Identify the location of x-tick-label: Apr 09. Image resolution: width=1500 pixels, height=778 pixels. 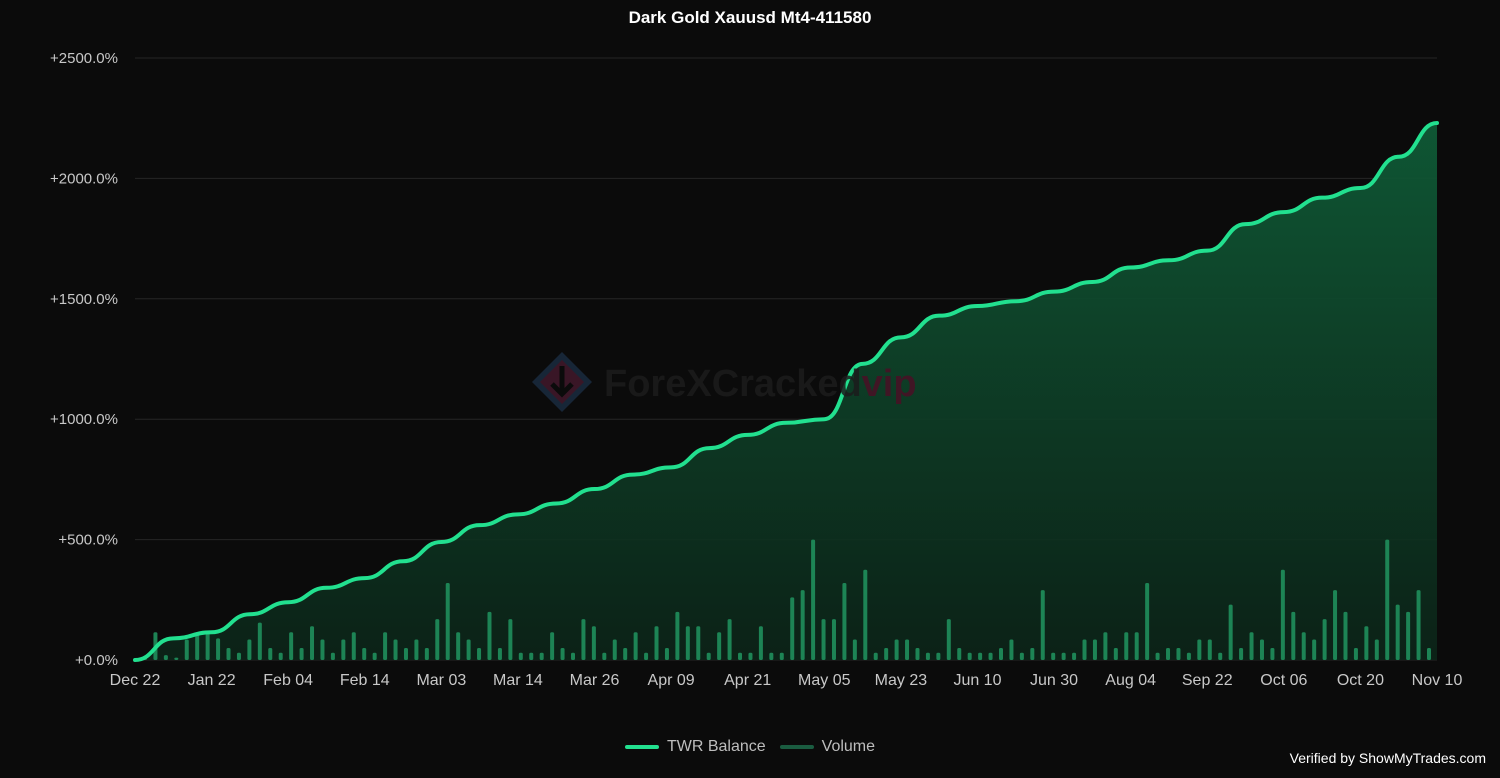
(671, 680).